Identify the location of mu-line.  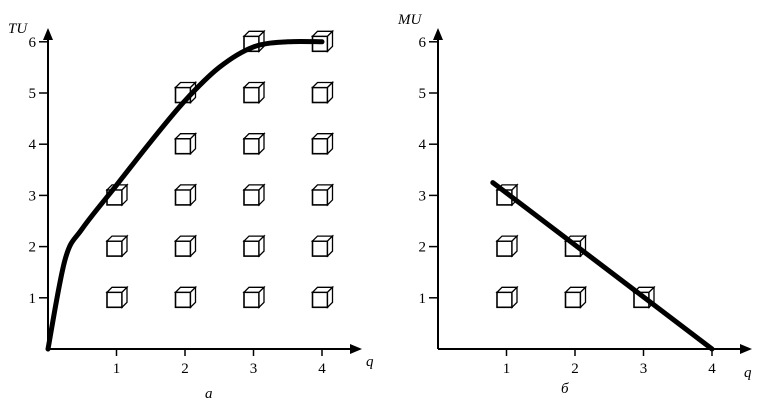
(602, 266).